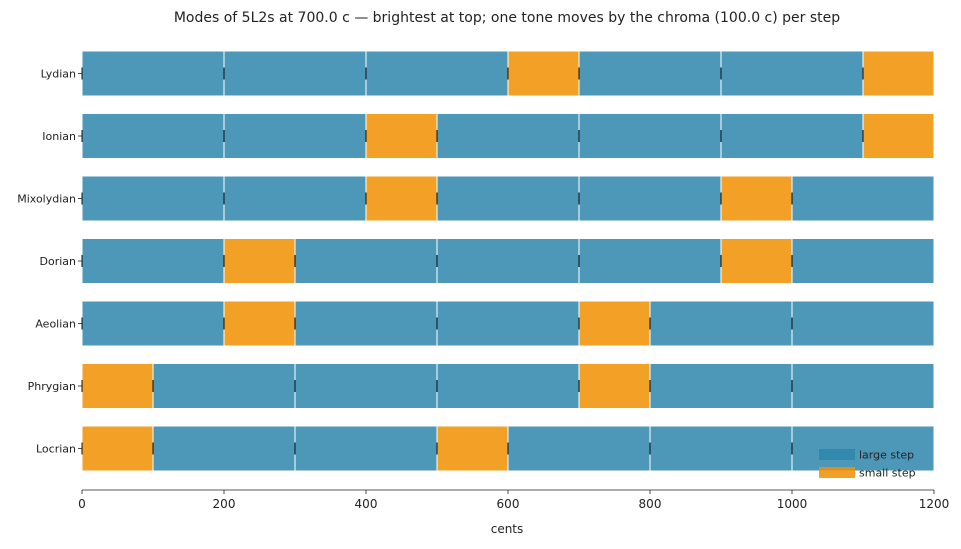 The image size is (961, 549). I want to click on mode-row-lydian: Lydian, so click(488, 73).